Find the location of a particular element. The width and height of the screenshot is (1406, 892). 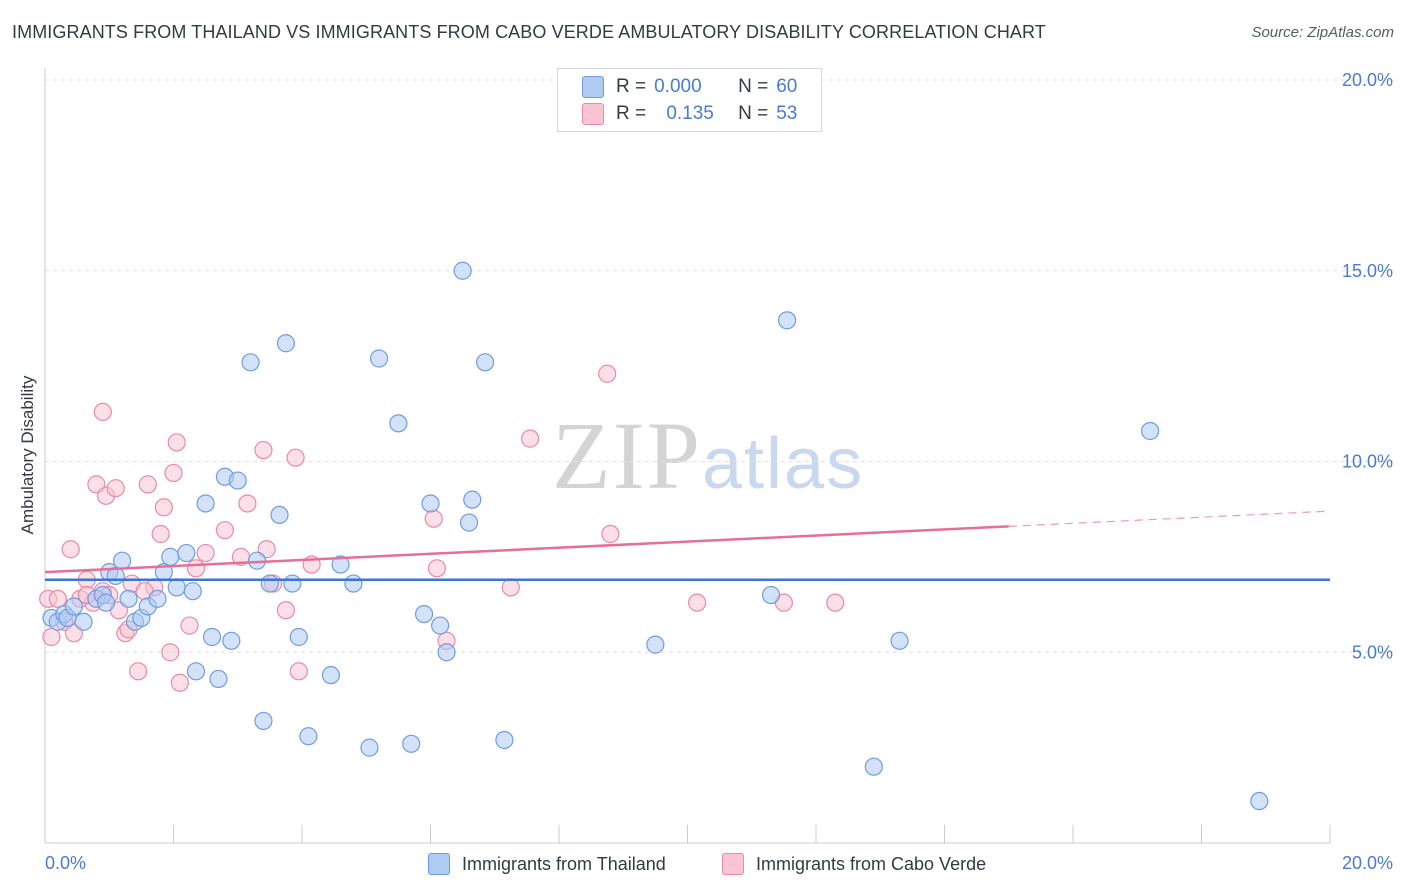

watermark: ZIPatlas is located at coordinates (708, 455).